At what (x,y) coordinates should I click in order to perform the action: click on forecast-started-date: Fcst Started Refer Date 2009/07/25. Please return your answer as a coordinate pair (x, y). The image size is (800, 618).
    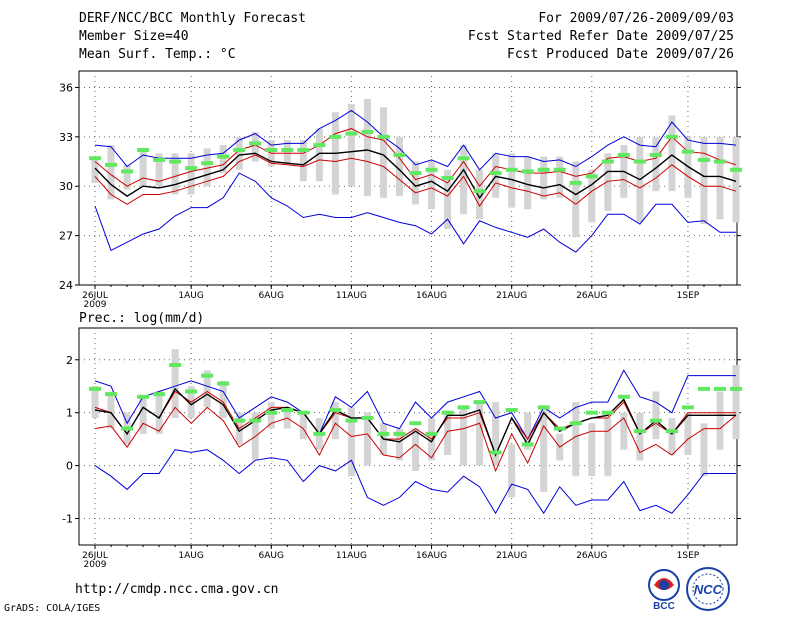
    Looking at the image, I should click on (600, 36).